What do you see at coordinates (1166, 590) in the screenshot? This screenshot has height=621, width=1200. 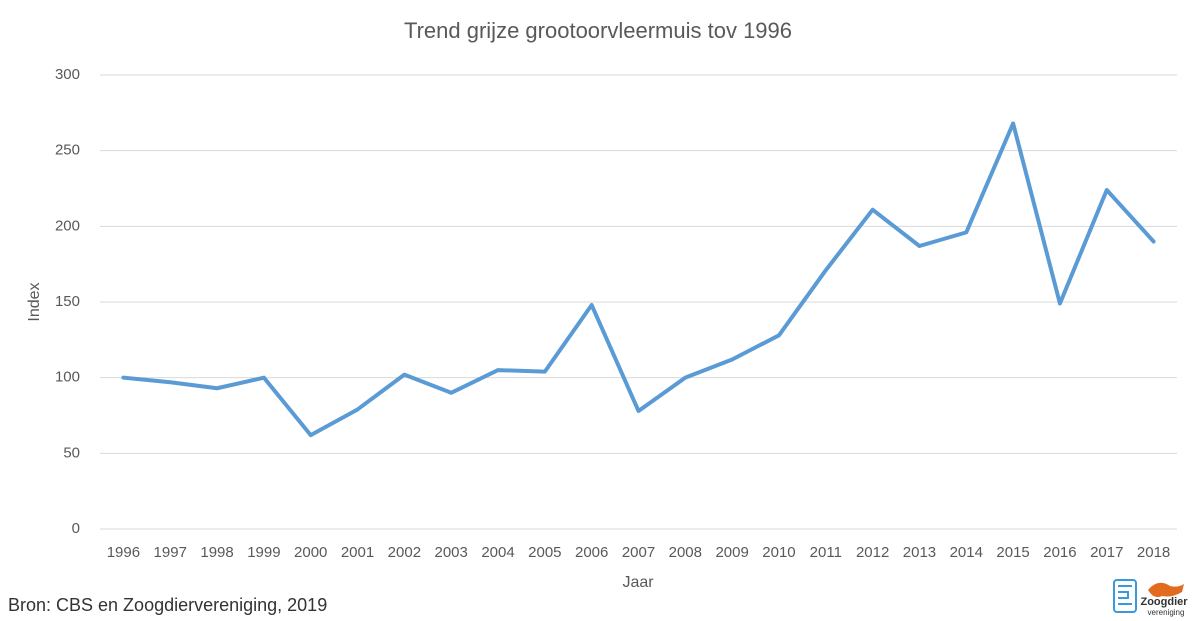 I see `zoogdier-logo` at bounding box center [1166, 590].